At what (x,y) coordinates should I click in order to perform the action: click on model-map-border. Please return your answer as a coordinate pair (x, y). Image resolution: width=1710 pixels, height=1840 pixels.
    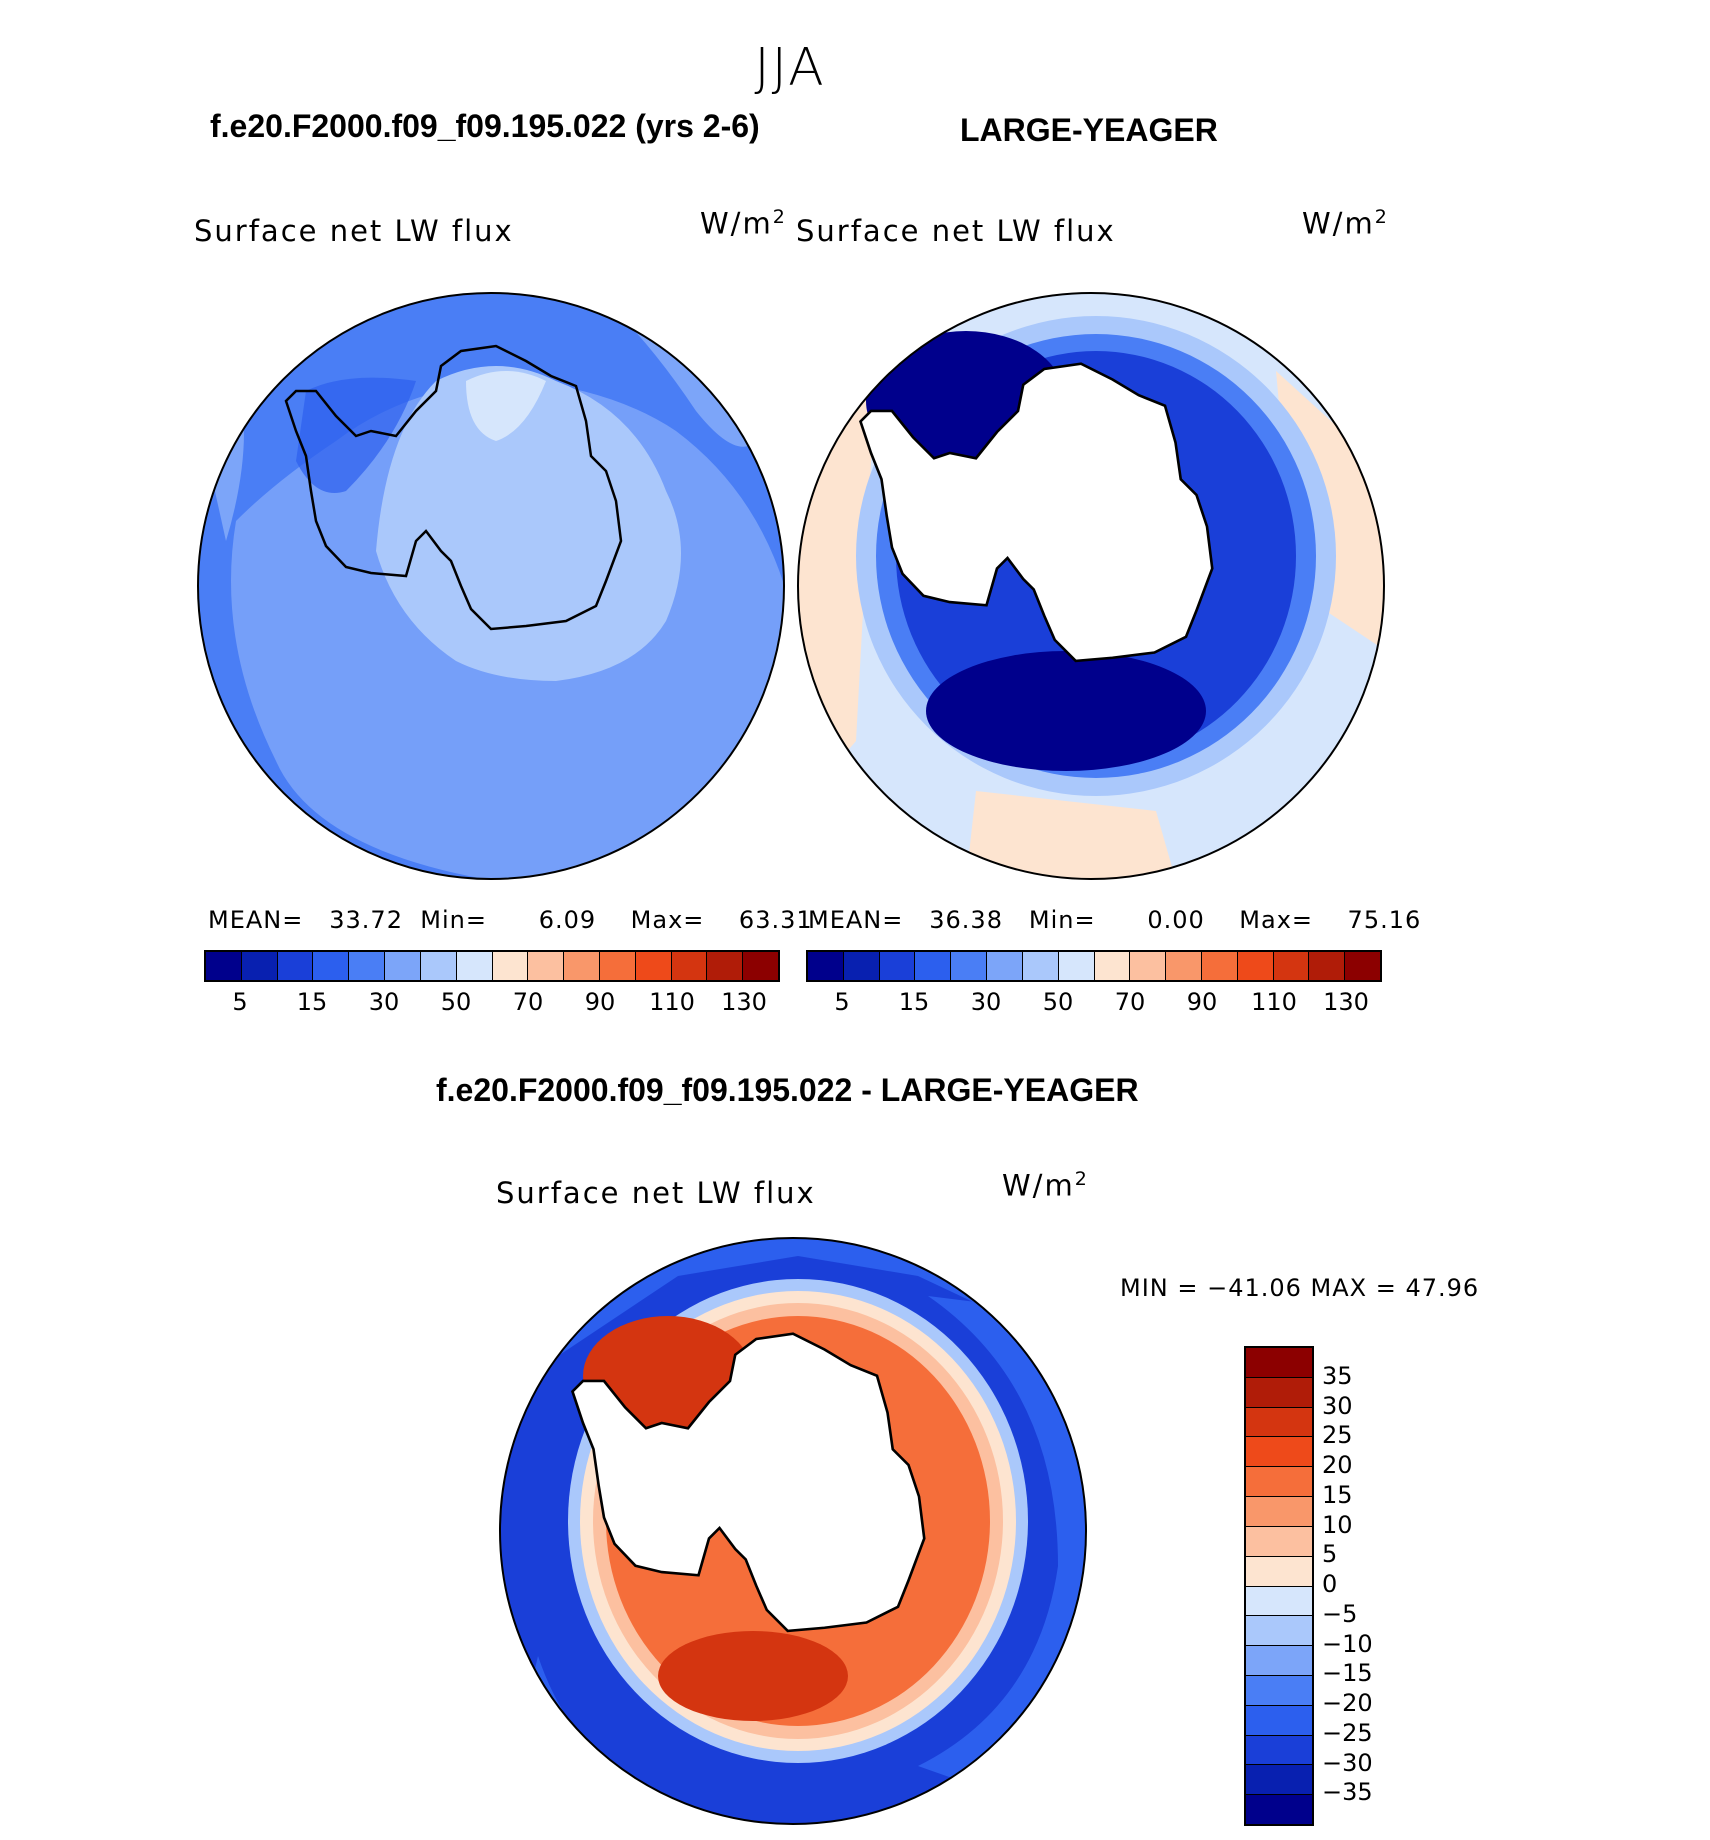
    Looking at the image, I should click on (491, 586).